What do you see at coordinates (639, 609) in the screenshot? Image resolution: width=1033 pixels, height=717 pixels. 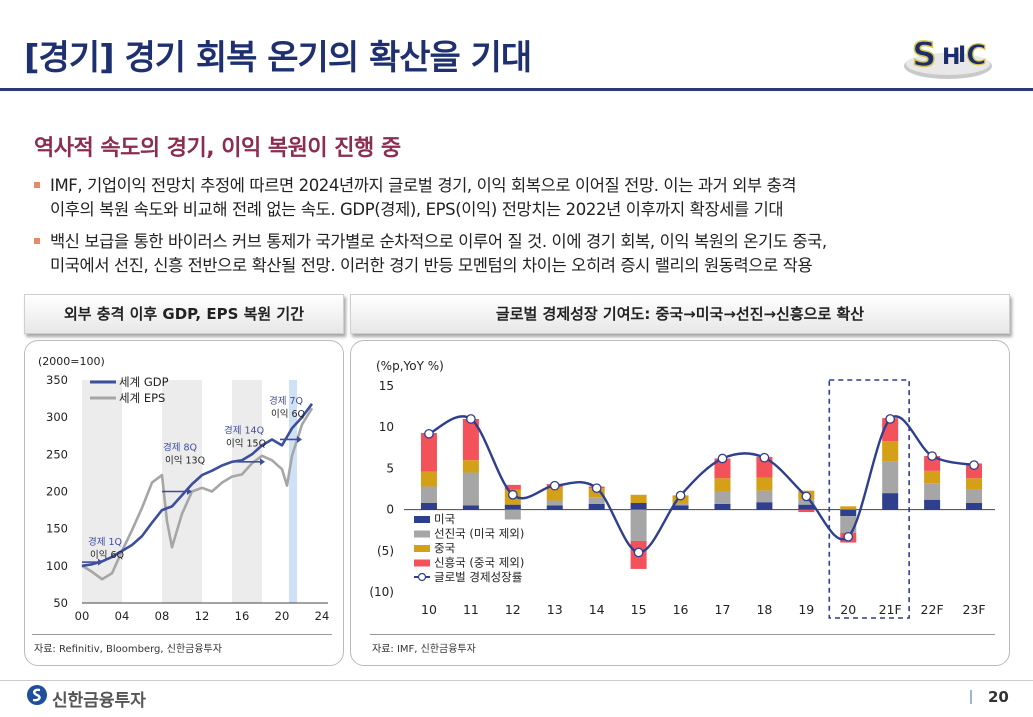 I see `x-tick-label: 15` at bounding box center [639, 609].